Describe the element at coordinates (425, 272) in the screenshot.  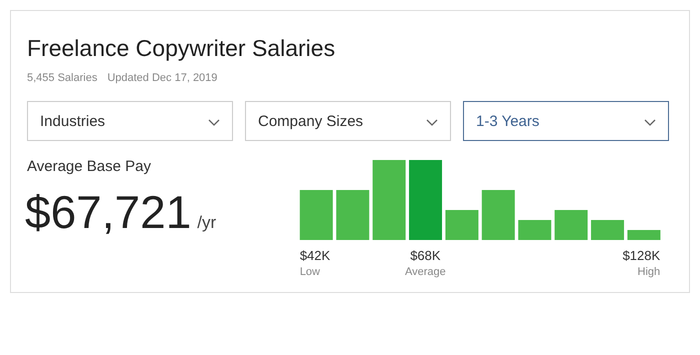
I see `text: Average` at that location.